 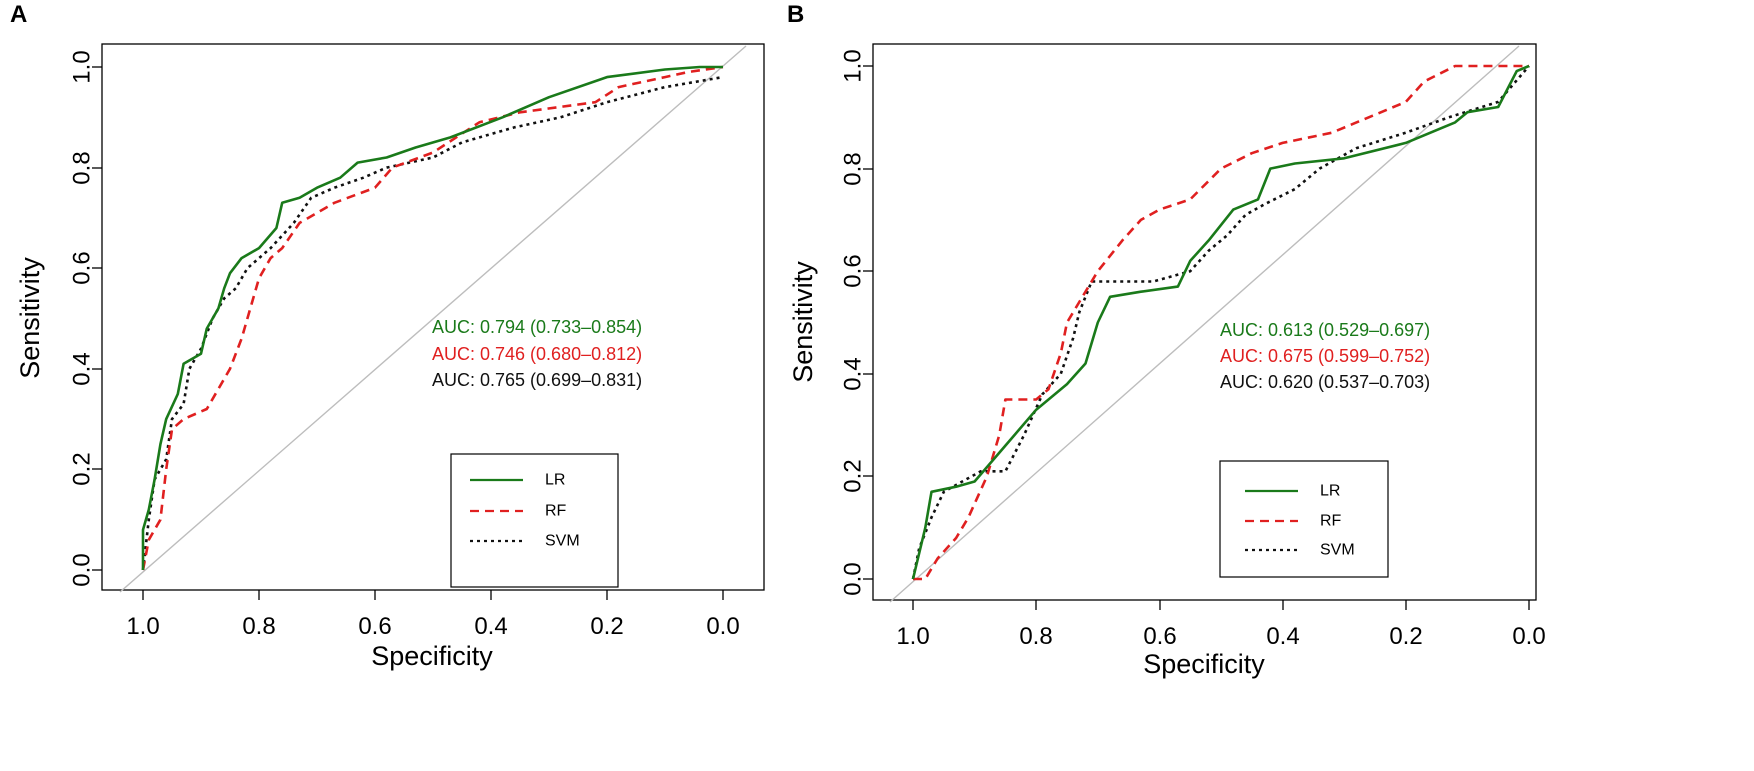 What do you see at coordinates (1325, 330) in the screenshot?
I see `auc-annotation: AUC: 0.613 (0.529–0.697)` at bounding box center [1325, 330].